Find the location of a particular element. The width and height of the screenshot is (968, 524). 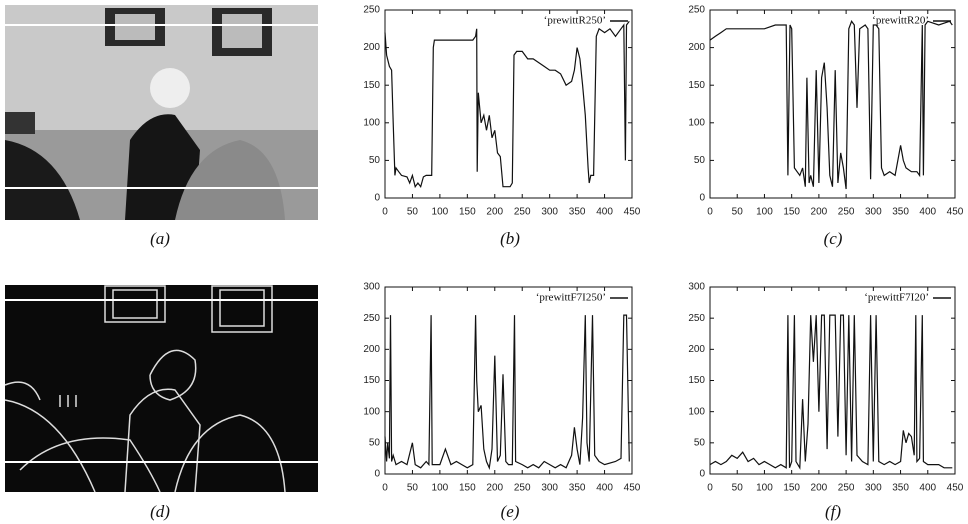

caption: (f) is located at coordinates (833, 511).